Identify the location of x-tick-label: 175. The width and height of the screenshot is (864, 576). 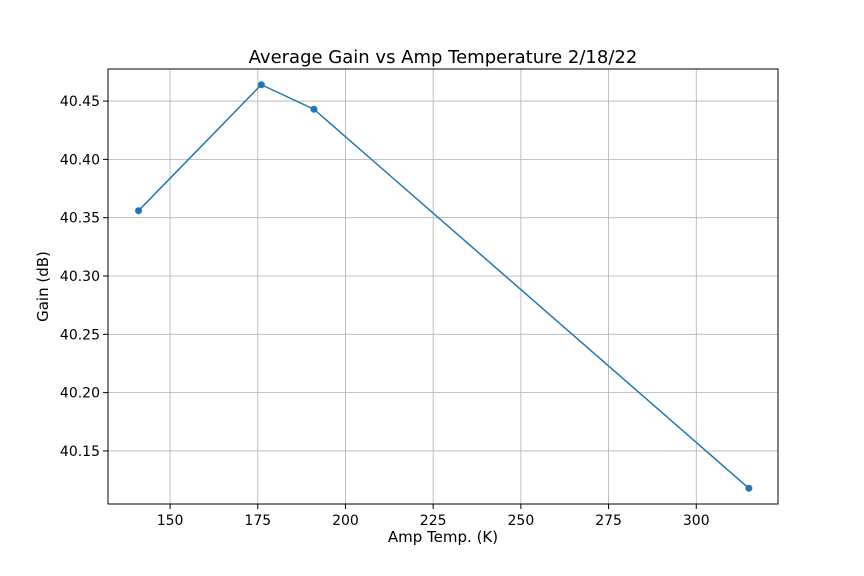
(257, 521).